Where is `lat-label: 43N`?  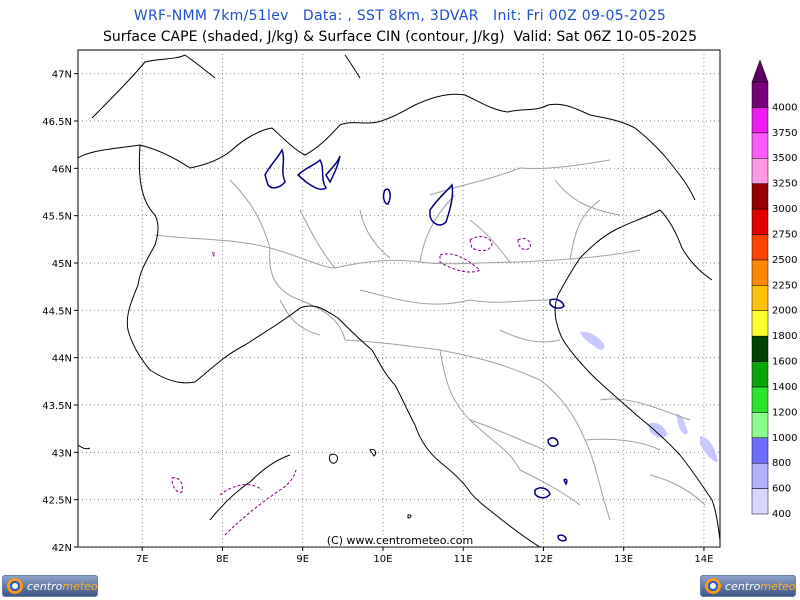 lat-label: 43N is located at coordinates (62, 453).